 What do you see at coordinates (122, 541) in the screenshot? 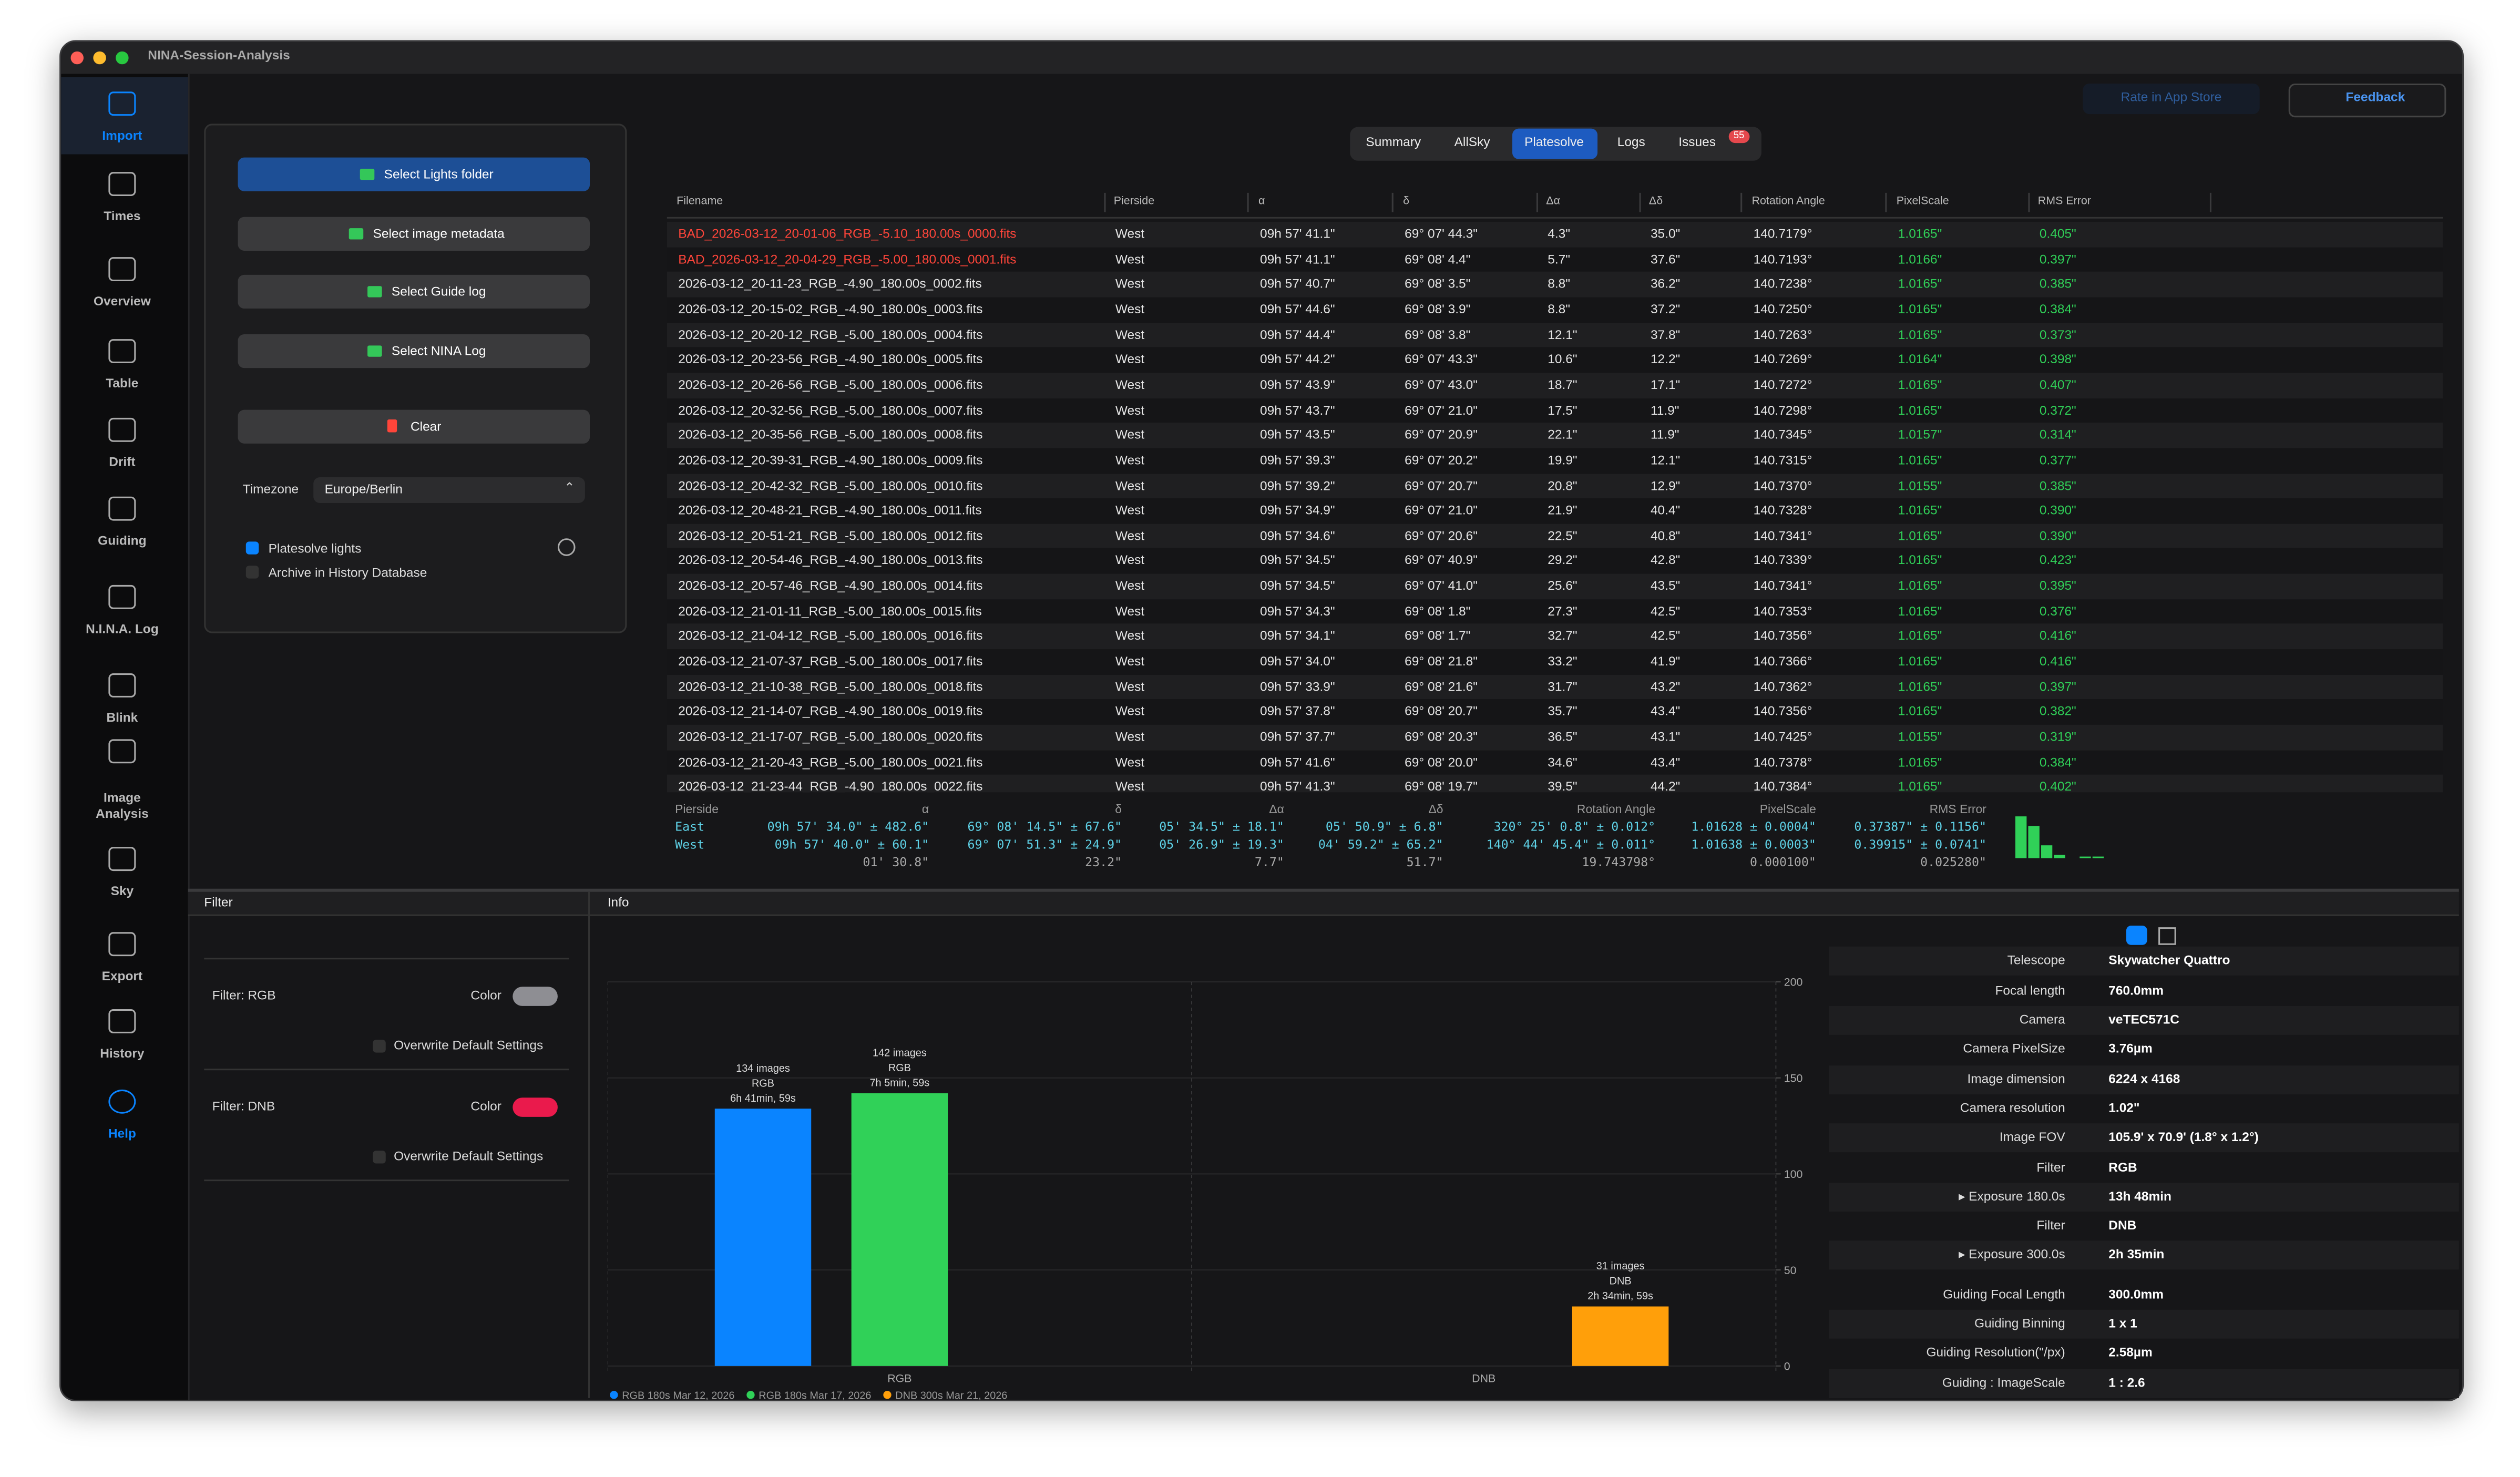
I see `sidebar-item: Guiding` at bounding box center [122, 541].